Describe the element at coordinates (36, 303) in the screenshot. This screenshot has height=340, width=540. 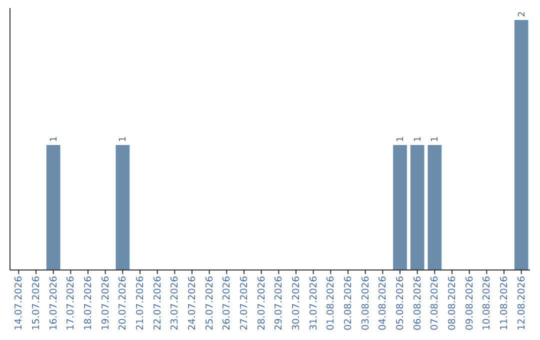
I see `x-tick-label: 15.07.2026` at that location.